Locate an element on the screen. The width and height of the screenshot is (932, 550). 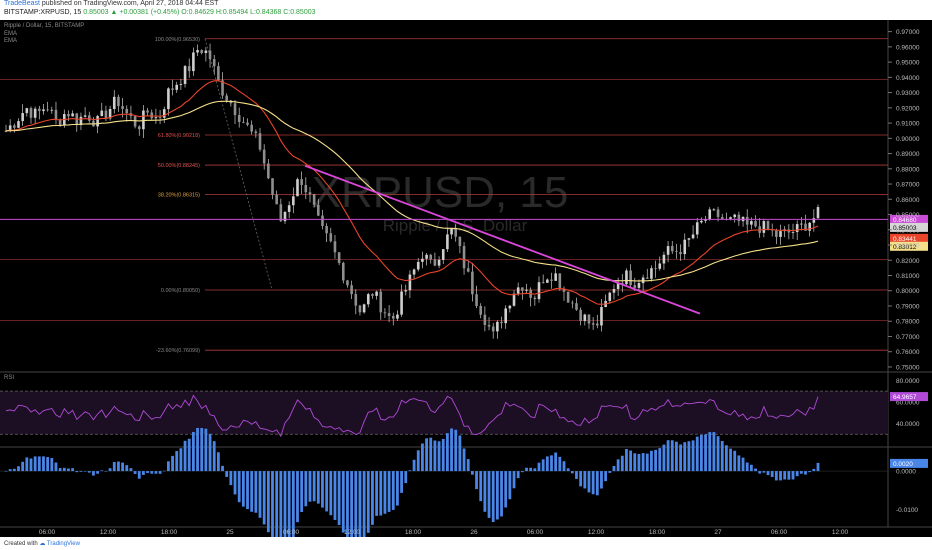
time-tick-label: 25 is located at coordinates (230, 532).